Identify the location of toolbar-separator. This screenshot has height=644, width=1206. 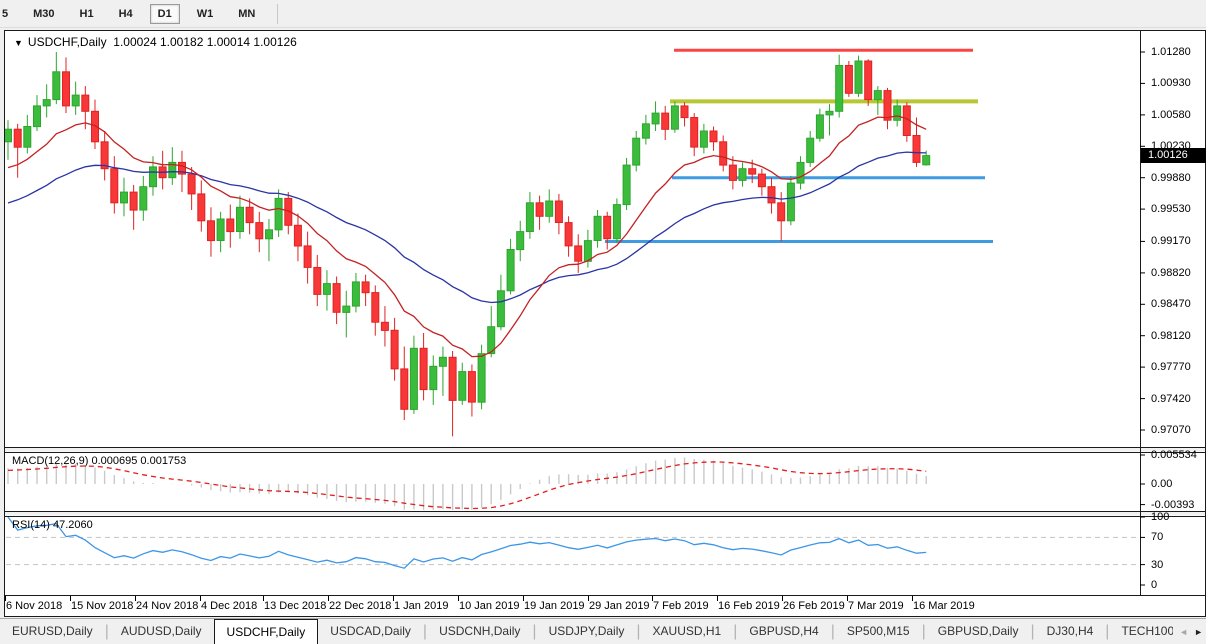
(278, 13).